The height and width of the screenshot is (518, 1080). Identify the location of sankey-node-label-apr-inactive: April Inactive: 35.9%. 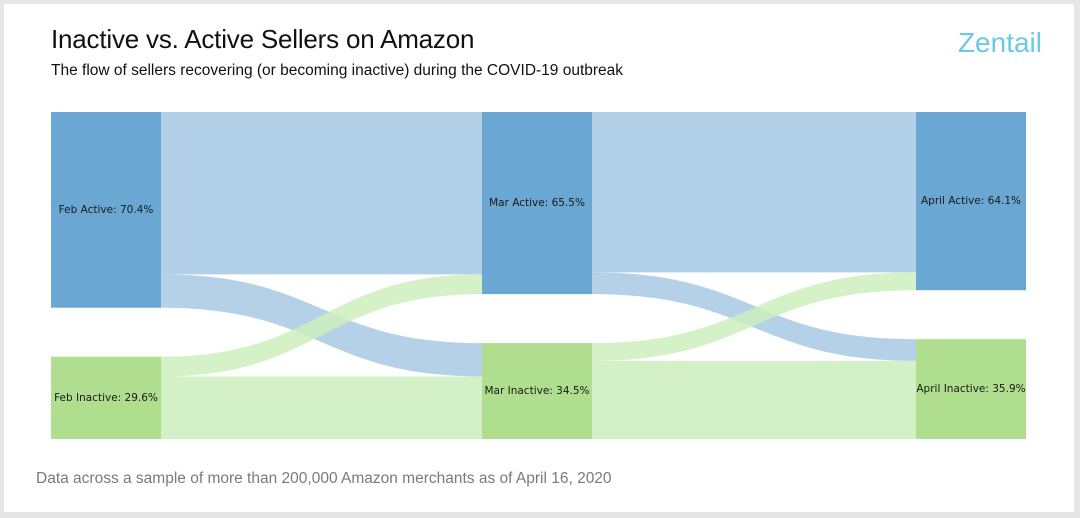
(970, 389).